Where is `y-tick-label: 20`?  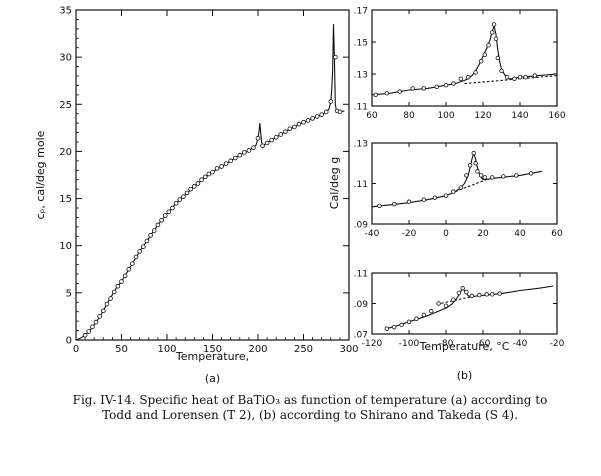
y-tick-label: 20 is located at coordinates (65, 152).